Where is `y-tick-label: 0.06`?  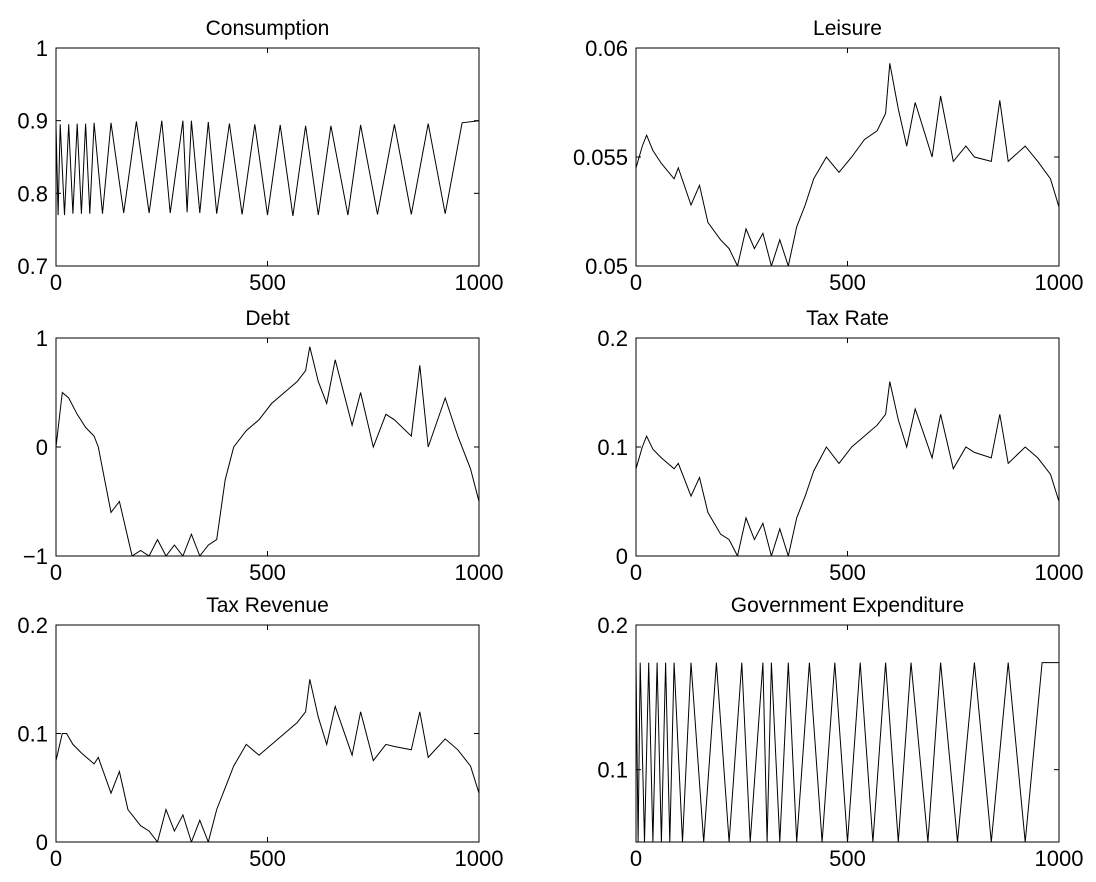
y-tick-label: 0.06 is located at coordinates (606, 48).